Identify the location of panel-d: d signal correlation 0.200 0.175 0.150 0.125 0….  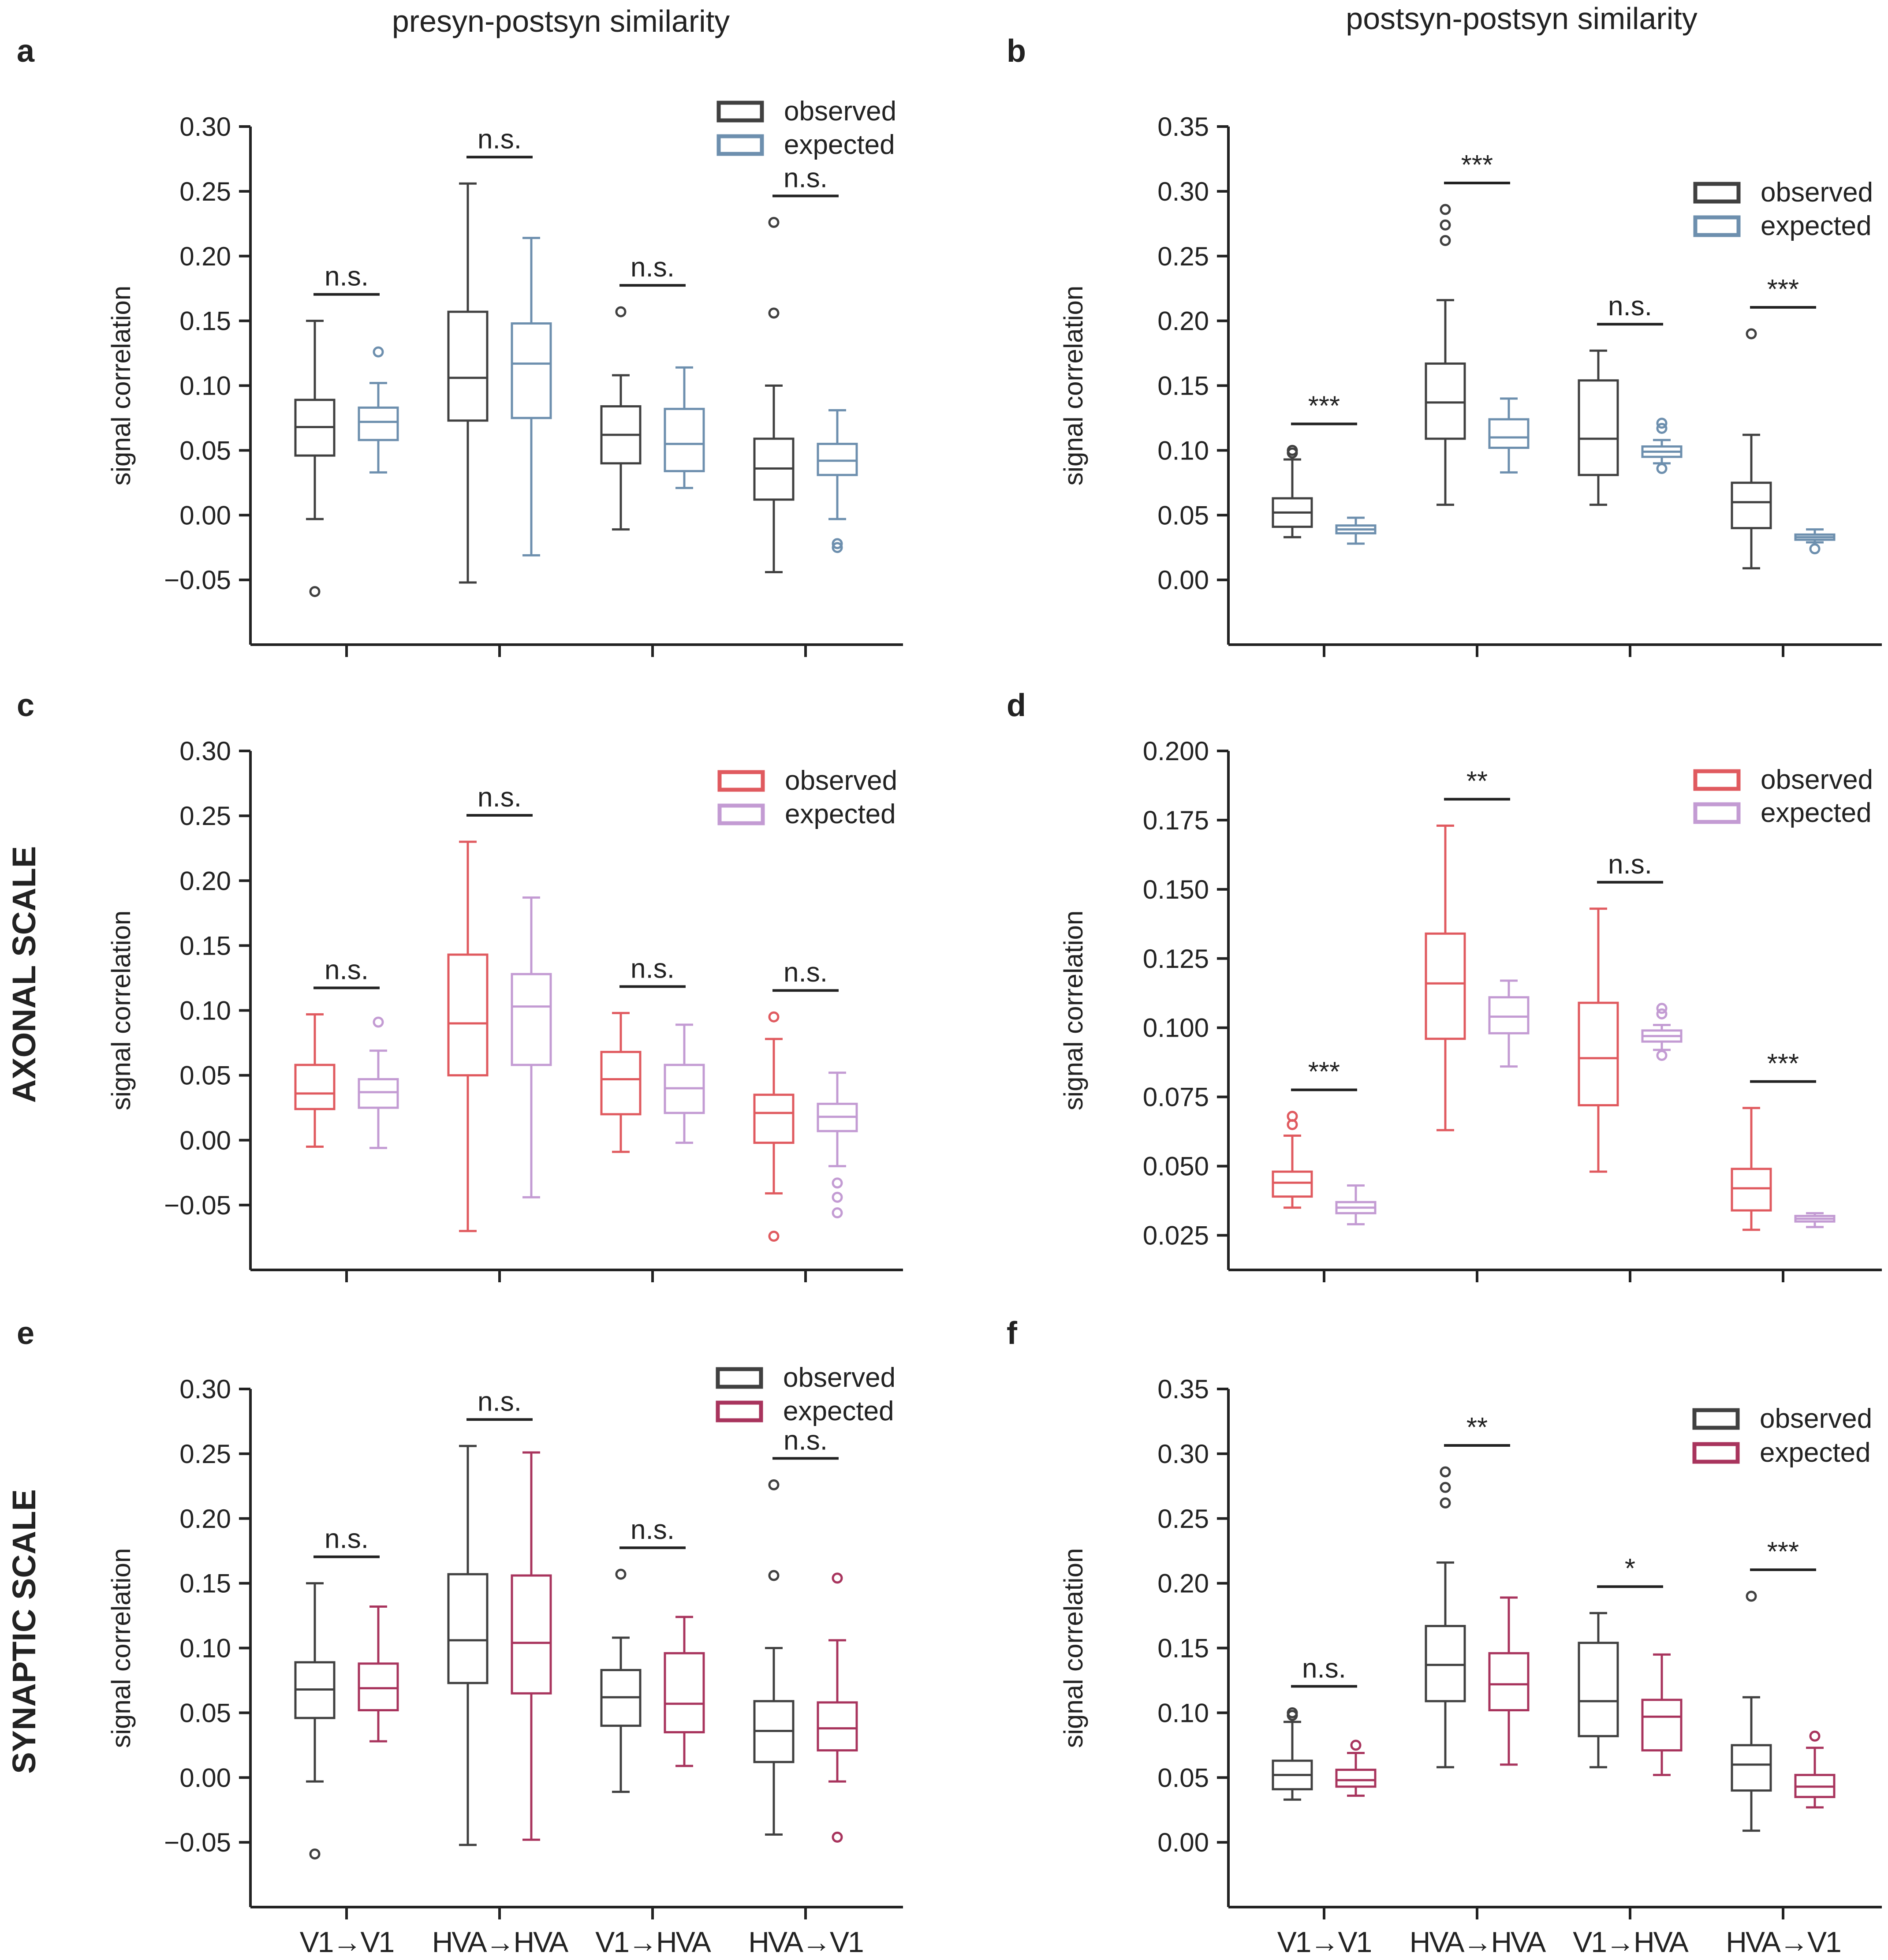
(1444, 985).